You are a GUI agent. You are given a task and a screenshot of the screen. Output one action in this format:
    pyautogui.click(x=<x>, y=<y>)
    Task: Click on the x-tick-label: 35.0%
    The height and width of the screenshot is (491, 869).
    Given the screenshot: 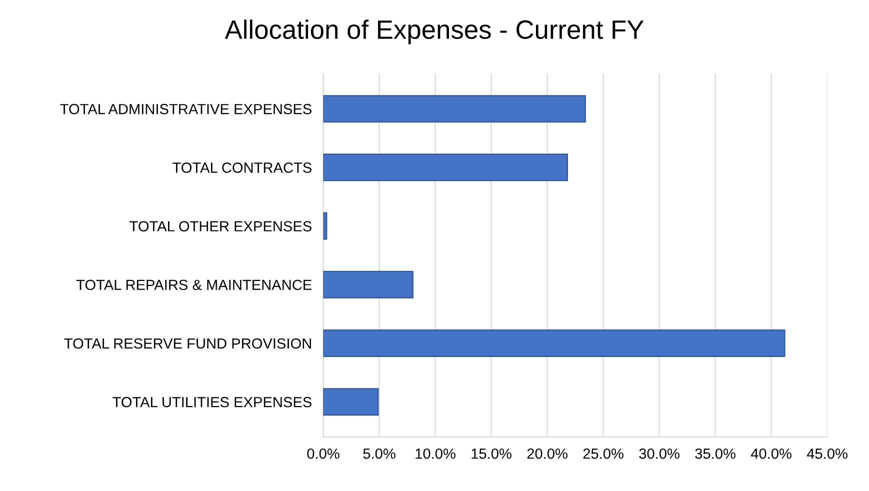 What is the action you would take?
    pyautogui.click(x=715, y=453)
    